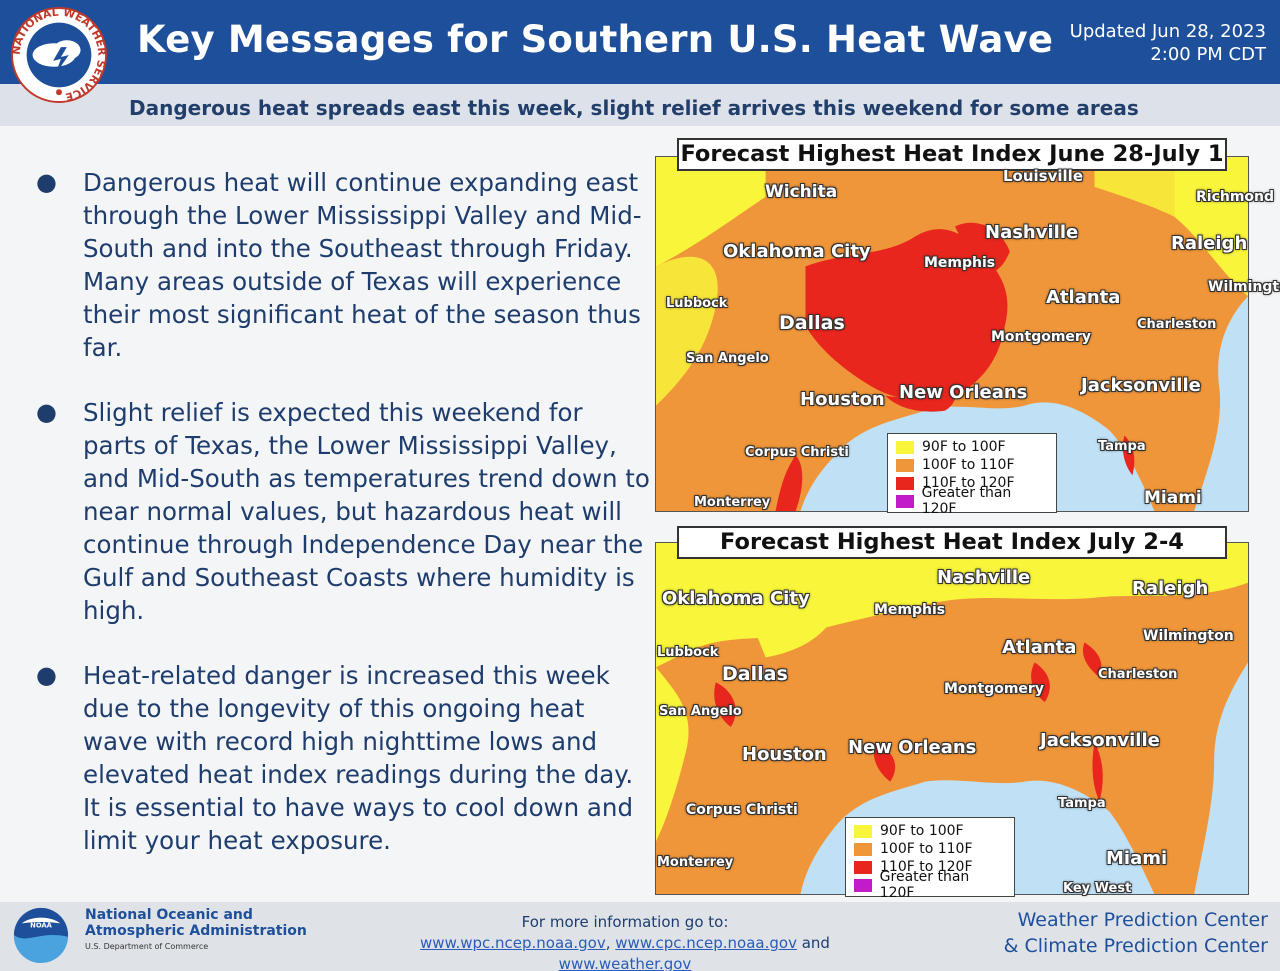 The width and height of the screenshot is (1280, 971). What do you see at coordinates (700, 711) in the screenshot?
I see `map2-city-san-angelo: San Angelo` at bounding box center [700, 711].